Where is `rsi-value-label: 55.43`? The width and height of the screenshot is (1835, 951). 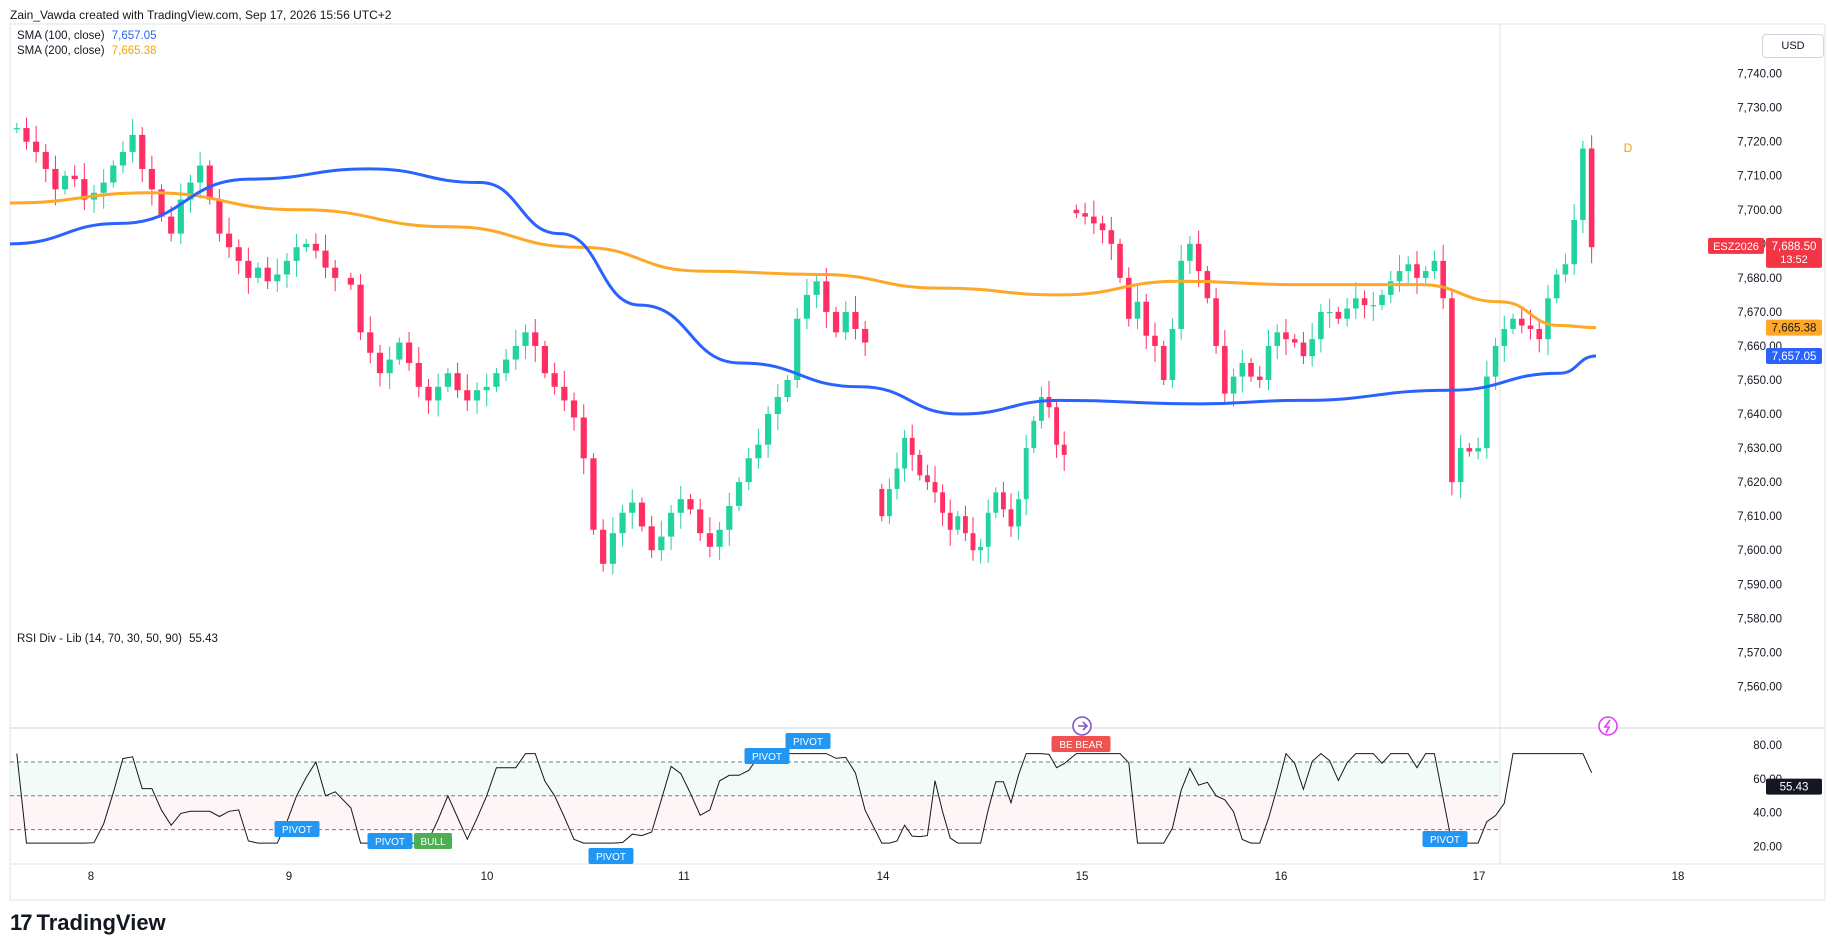 rsi-value-label: 55.43 is located at coordinates (1794, 788).